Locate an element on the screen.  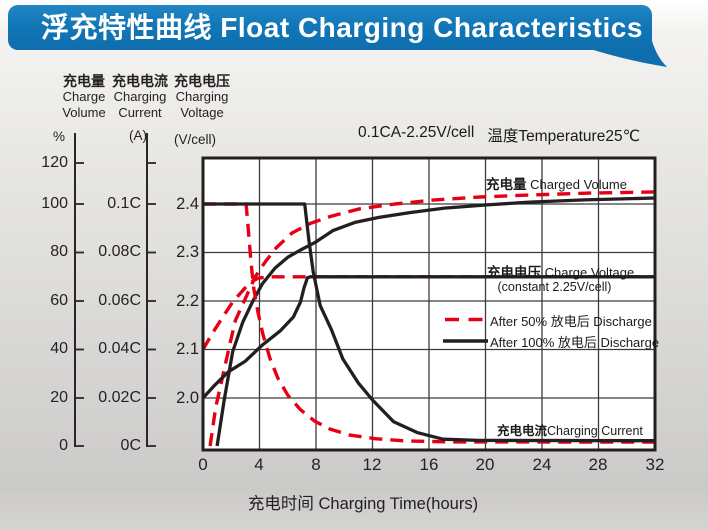
current-tick: 0.04C is located at coordinates (119, 348).